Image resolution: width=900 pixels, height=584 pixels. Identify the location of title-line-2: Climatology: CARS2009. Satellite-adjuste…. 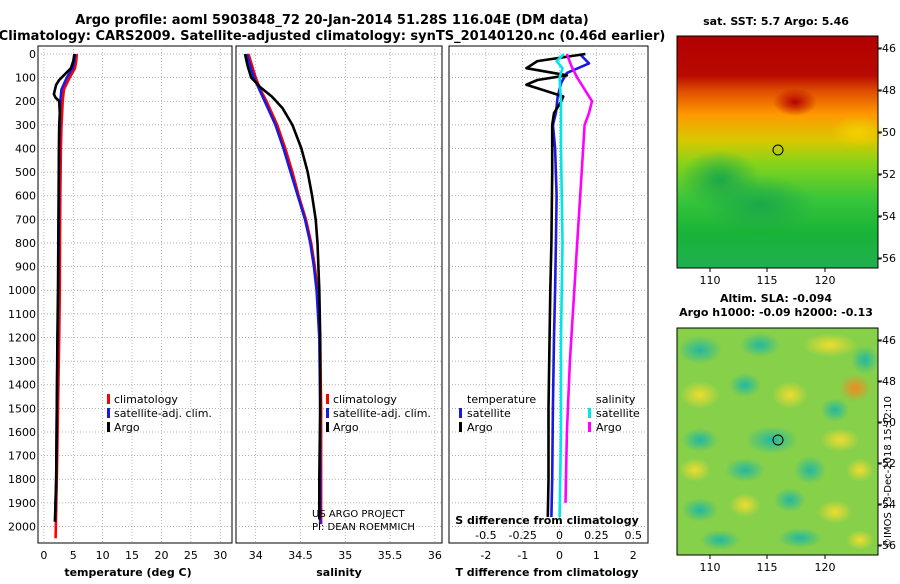
(332, 36).